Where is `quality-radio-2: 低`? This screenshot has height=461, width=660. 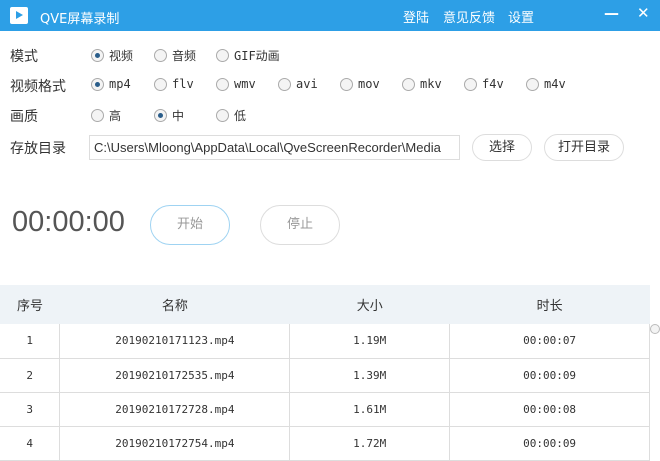 quality-radio-2: 低 is located at coordinates (231, 115).